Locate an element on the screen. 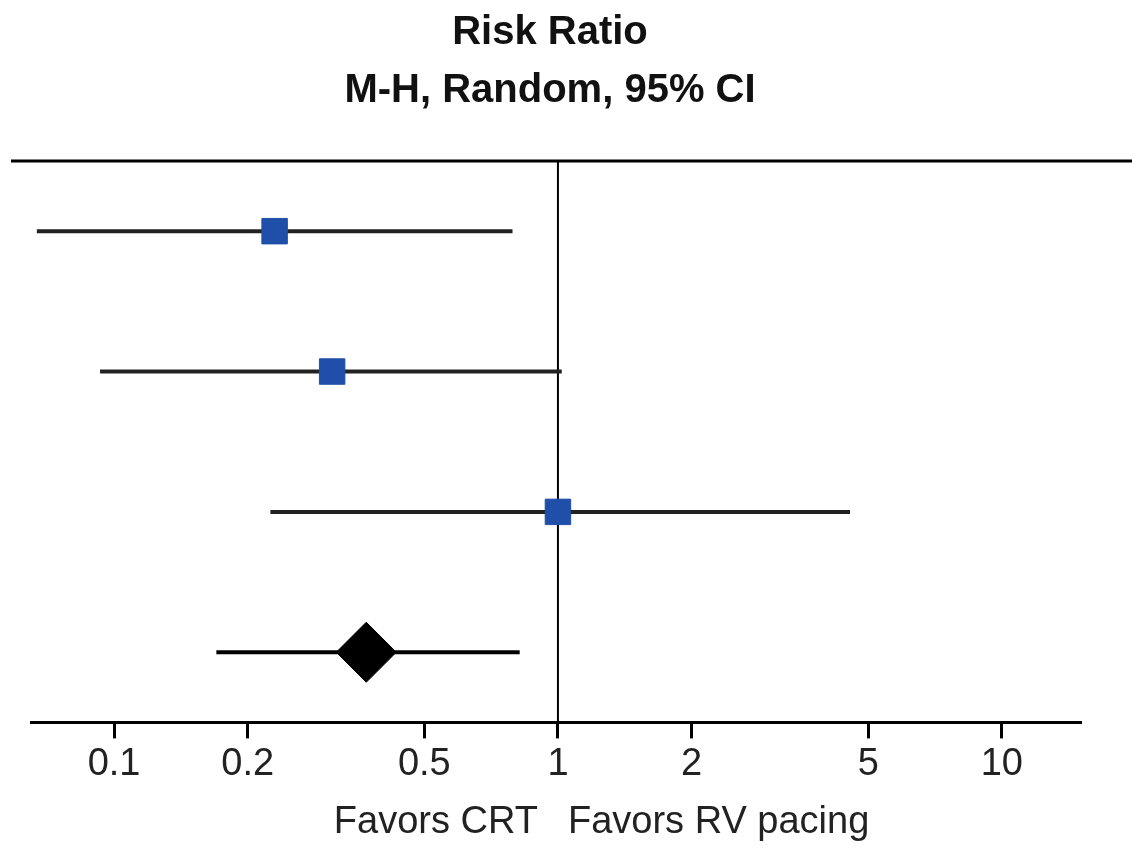  text: Favors CRT is located at coordinates (435, 820).